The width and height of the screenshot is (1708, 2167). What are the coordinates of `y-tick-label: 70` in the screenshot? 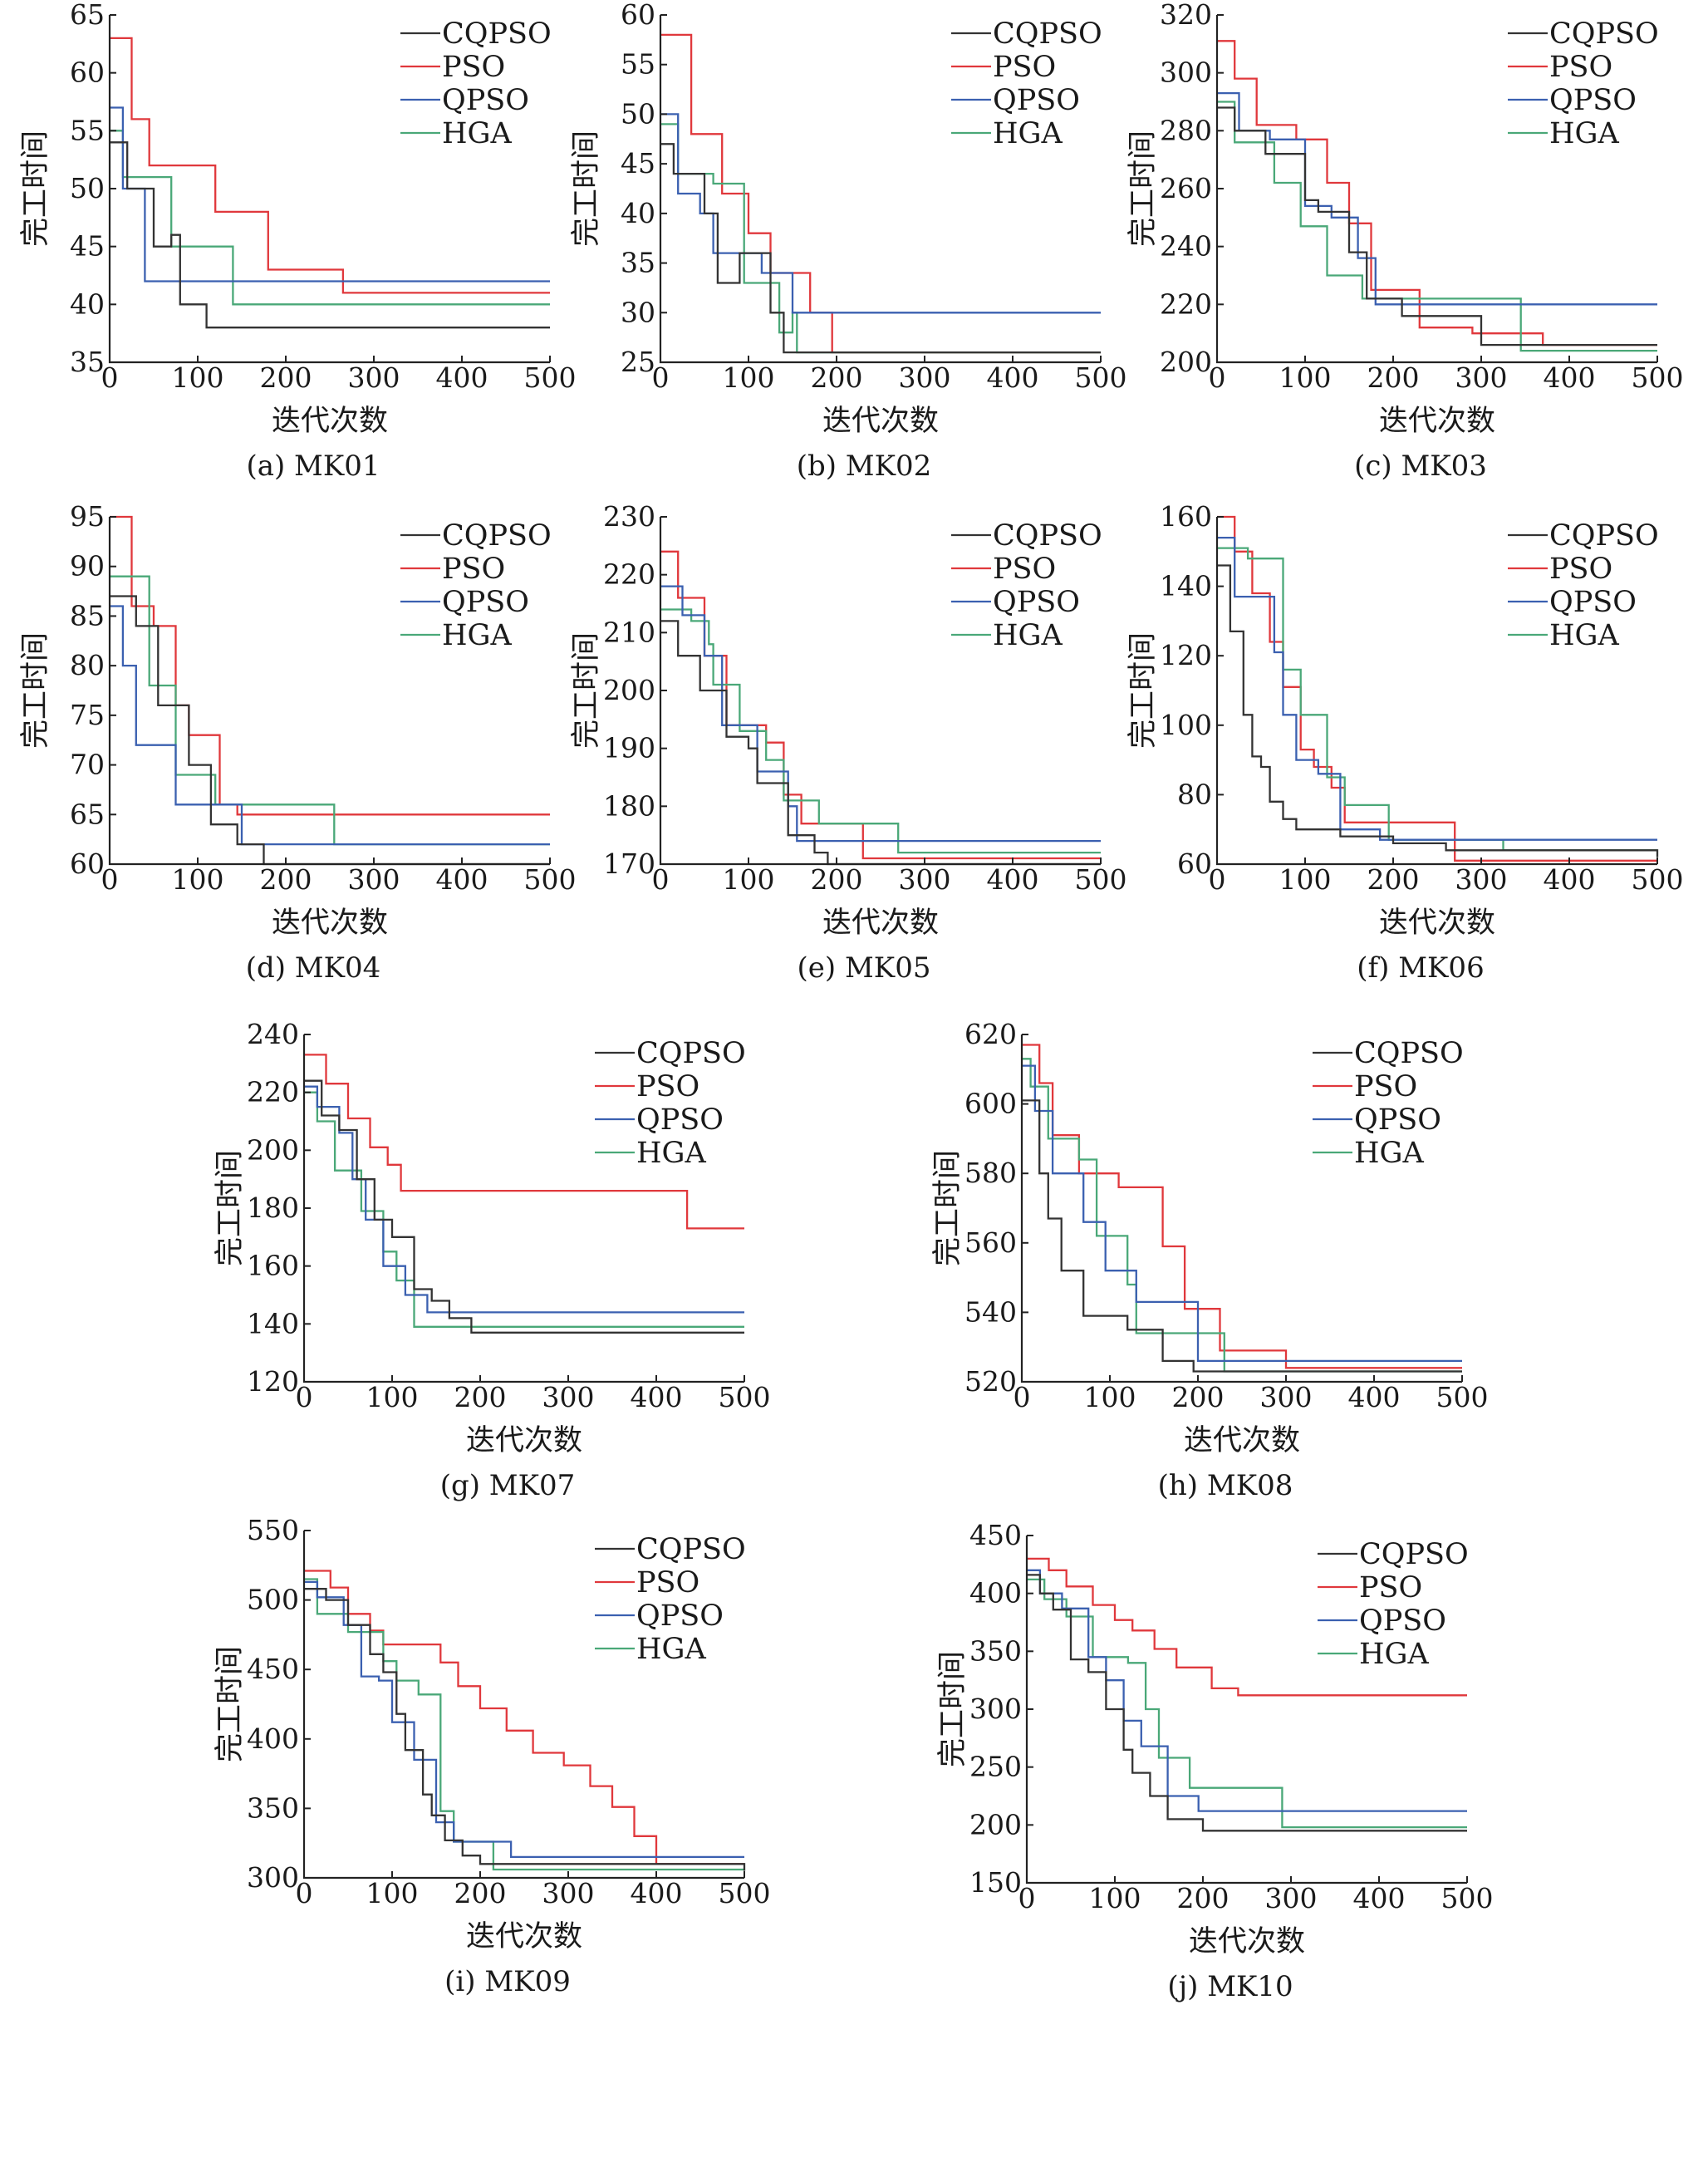 It's located at (88, 765).